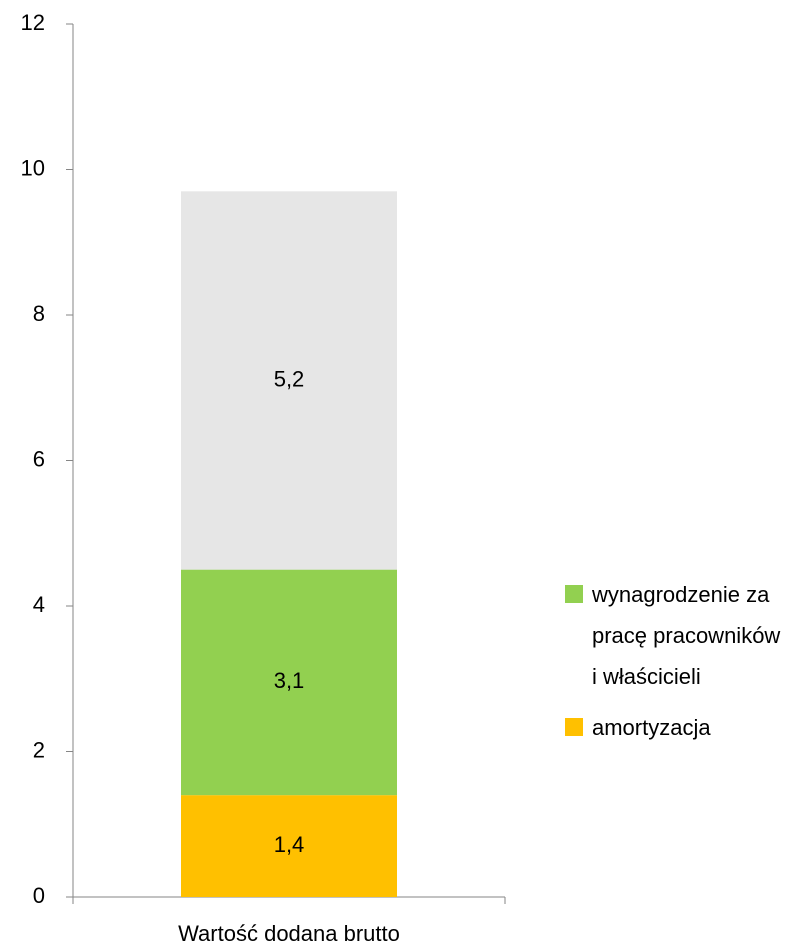 The width and height of the screenshot is (786, 952). Describe the element at coordinates (39, 604) in the screenshot. I see `y-tick-label: 4` at that location.